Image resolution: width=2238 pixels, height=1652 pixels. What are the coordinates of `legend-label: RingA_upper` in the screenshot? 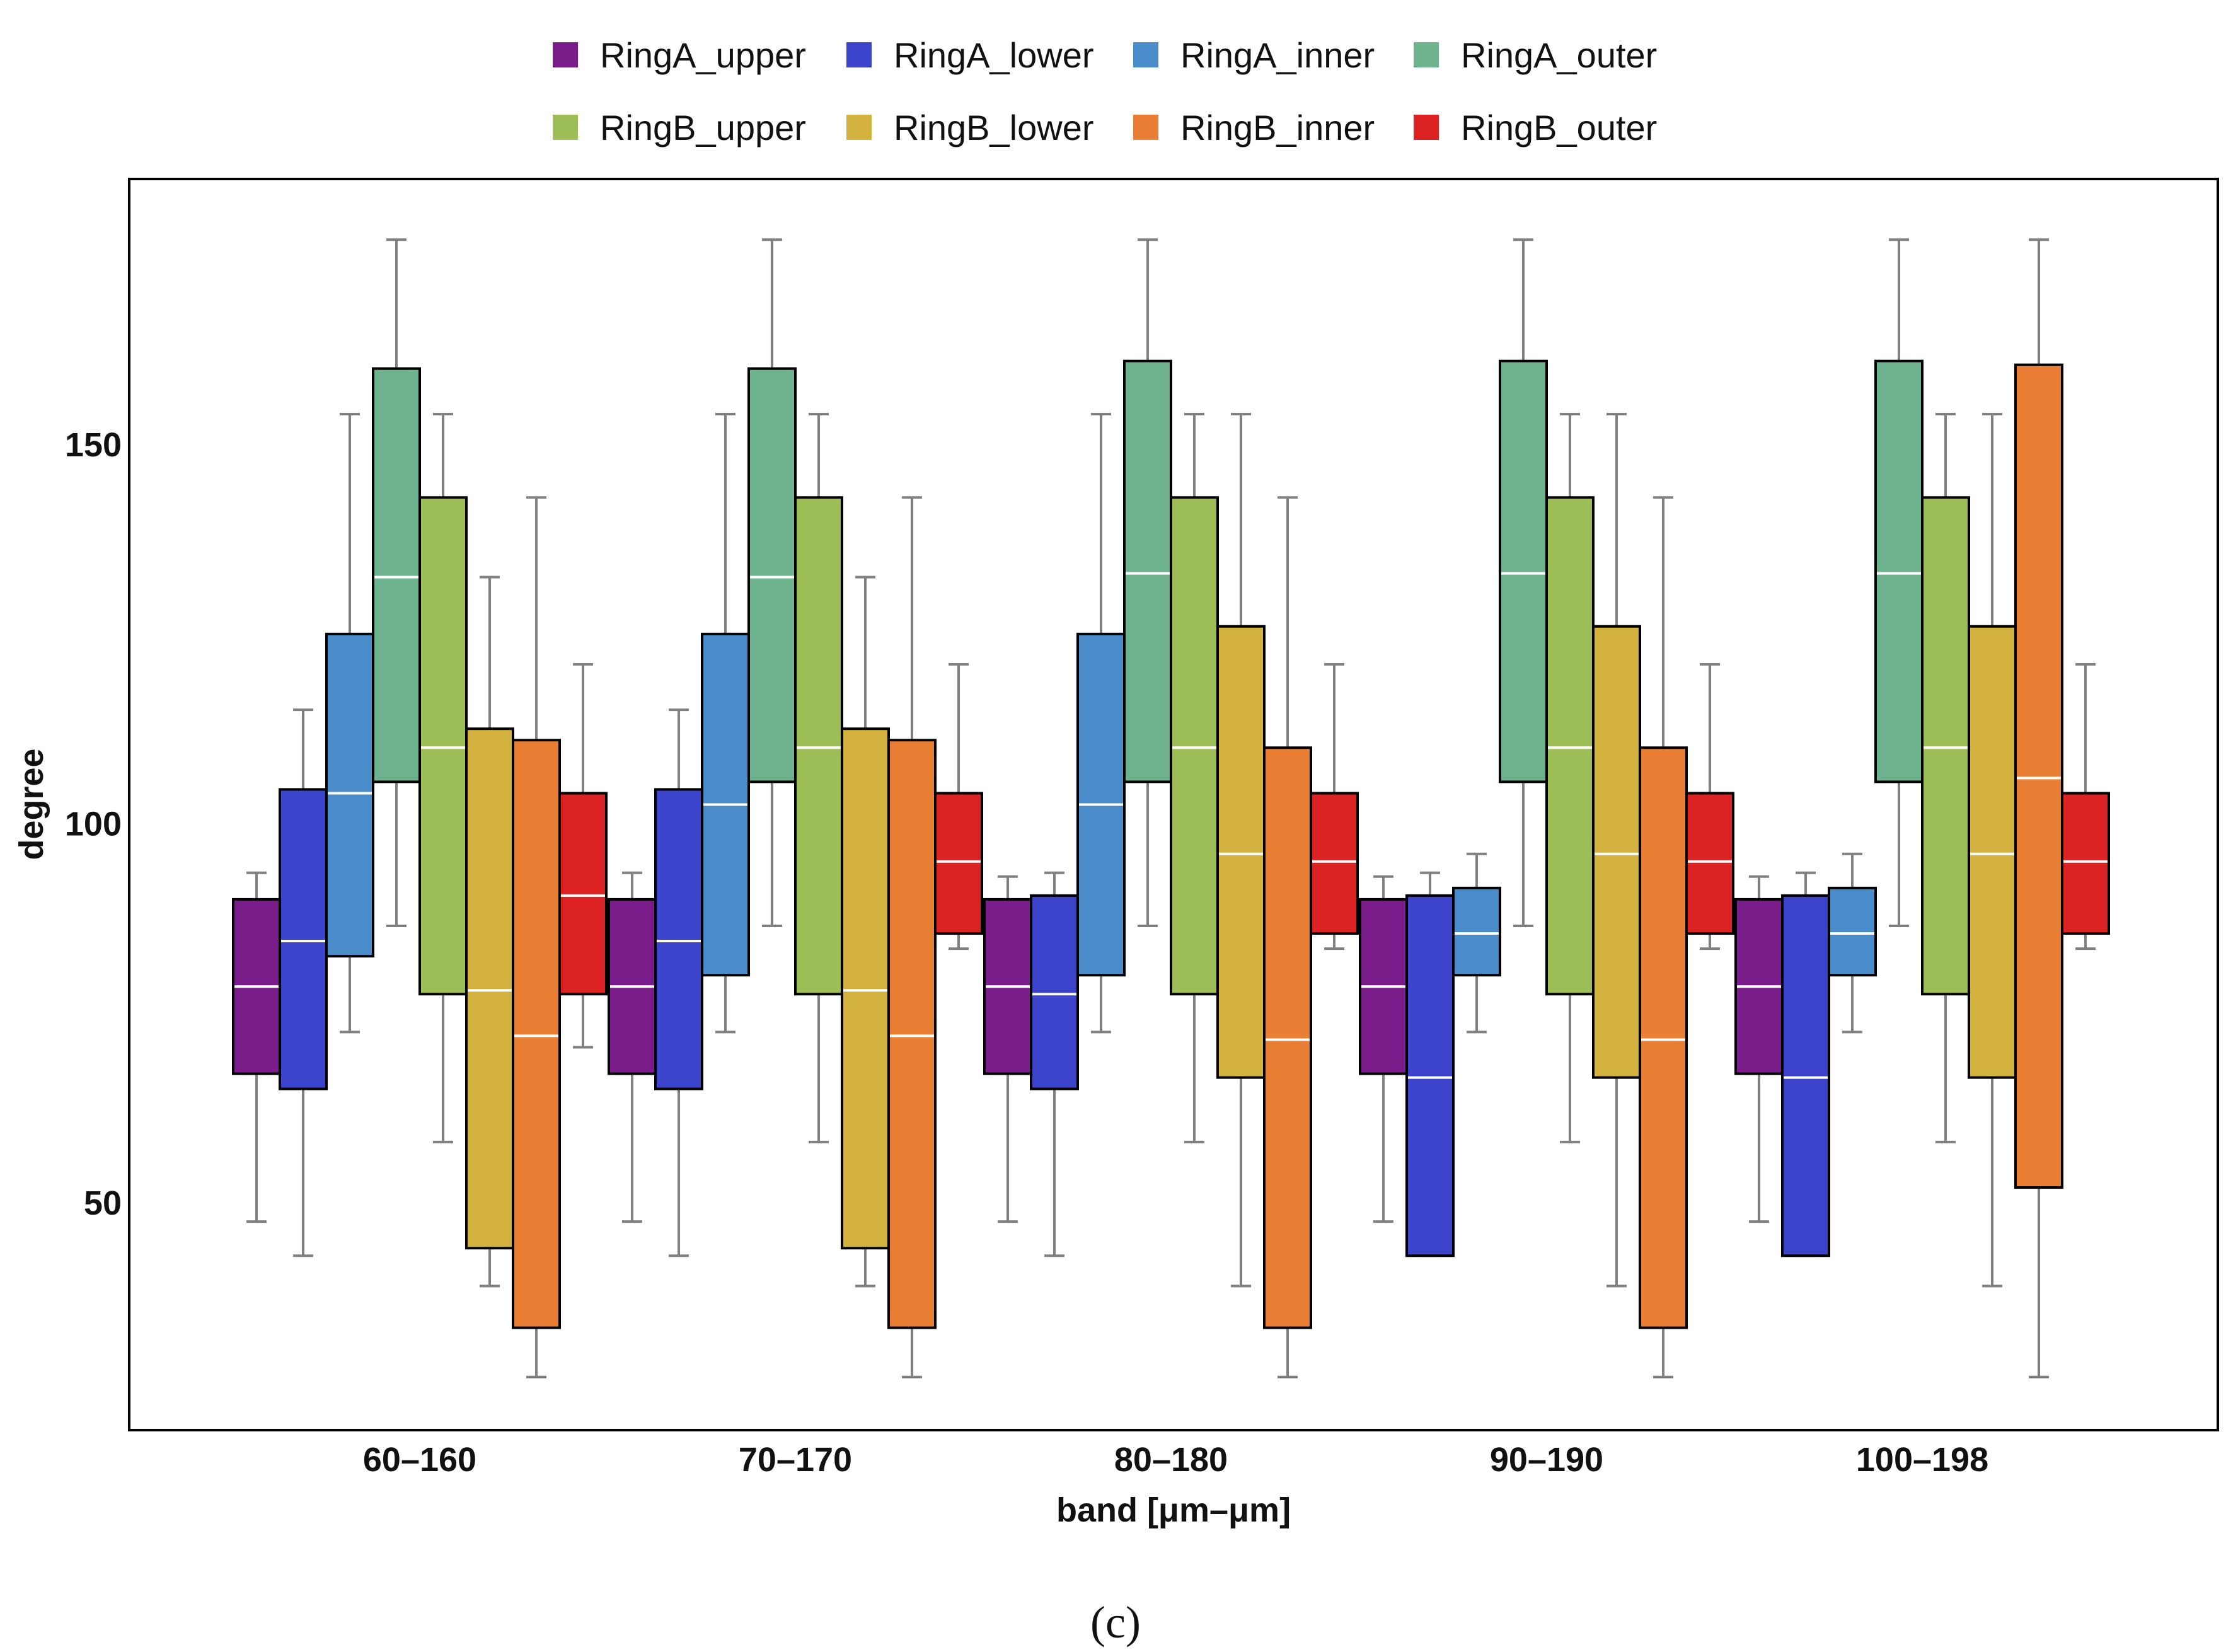 It's located at (703, 55).